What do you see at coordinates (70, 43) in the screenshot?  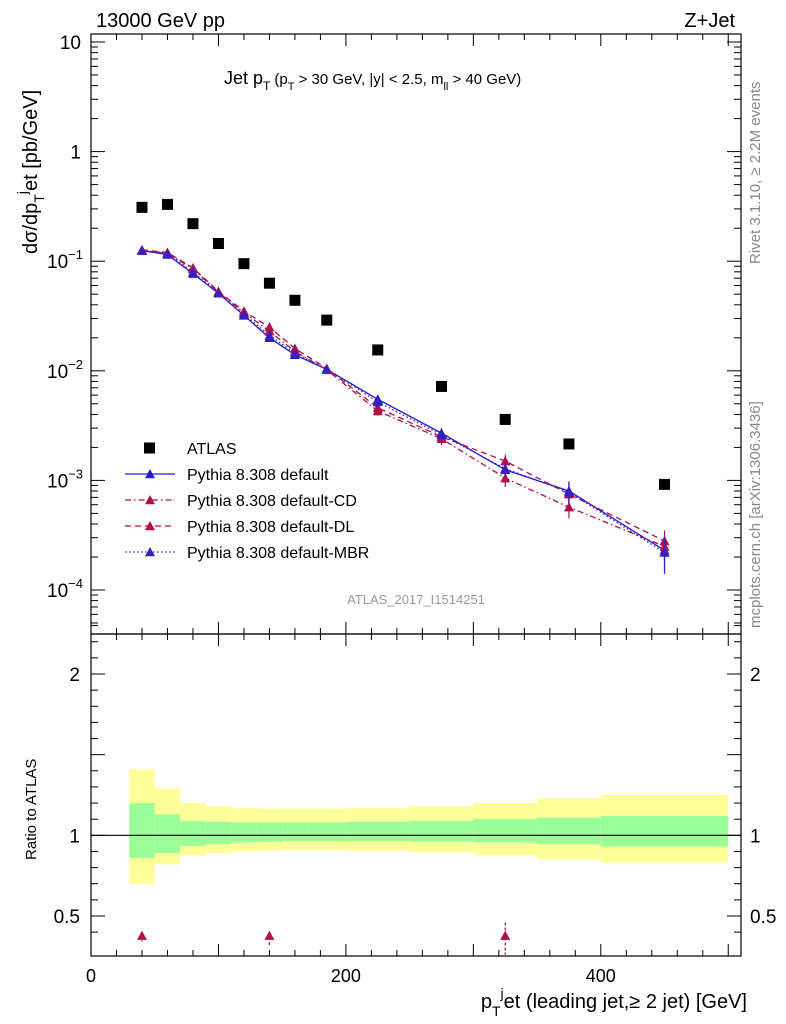 I see `y-tick-label: 10` at bounding box center [70, 43].